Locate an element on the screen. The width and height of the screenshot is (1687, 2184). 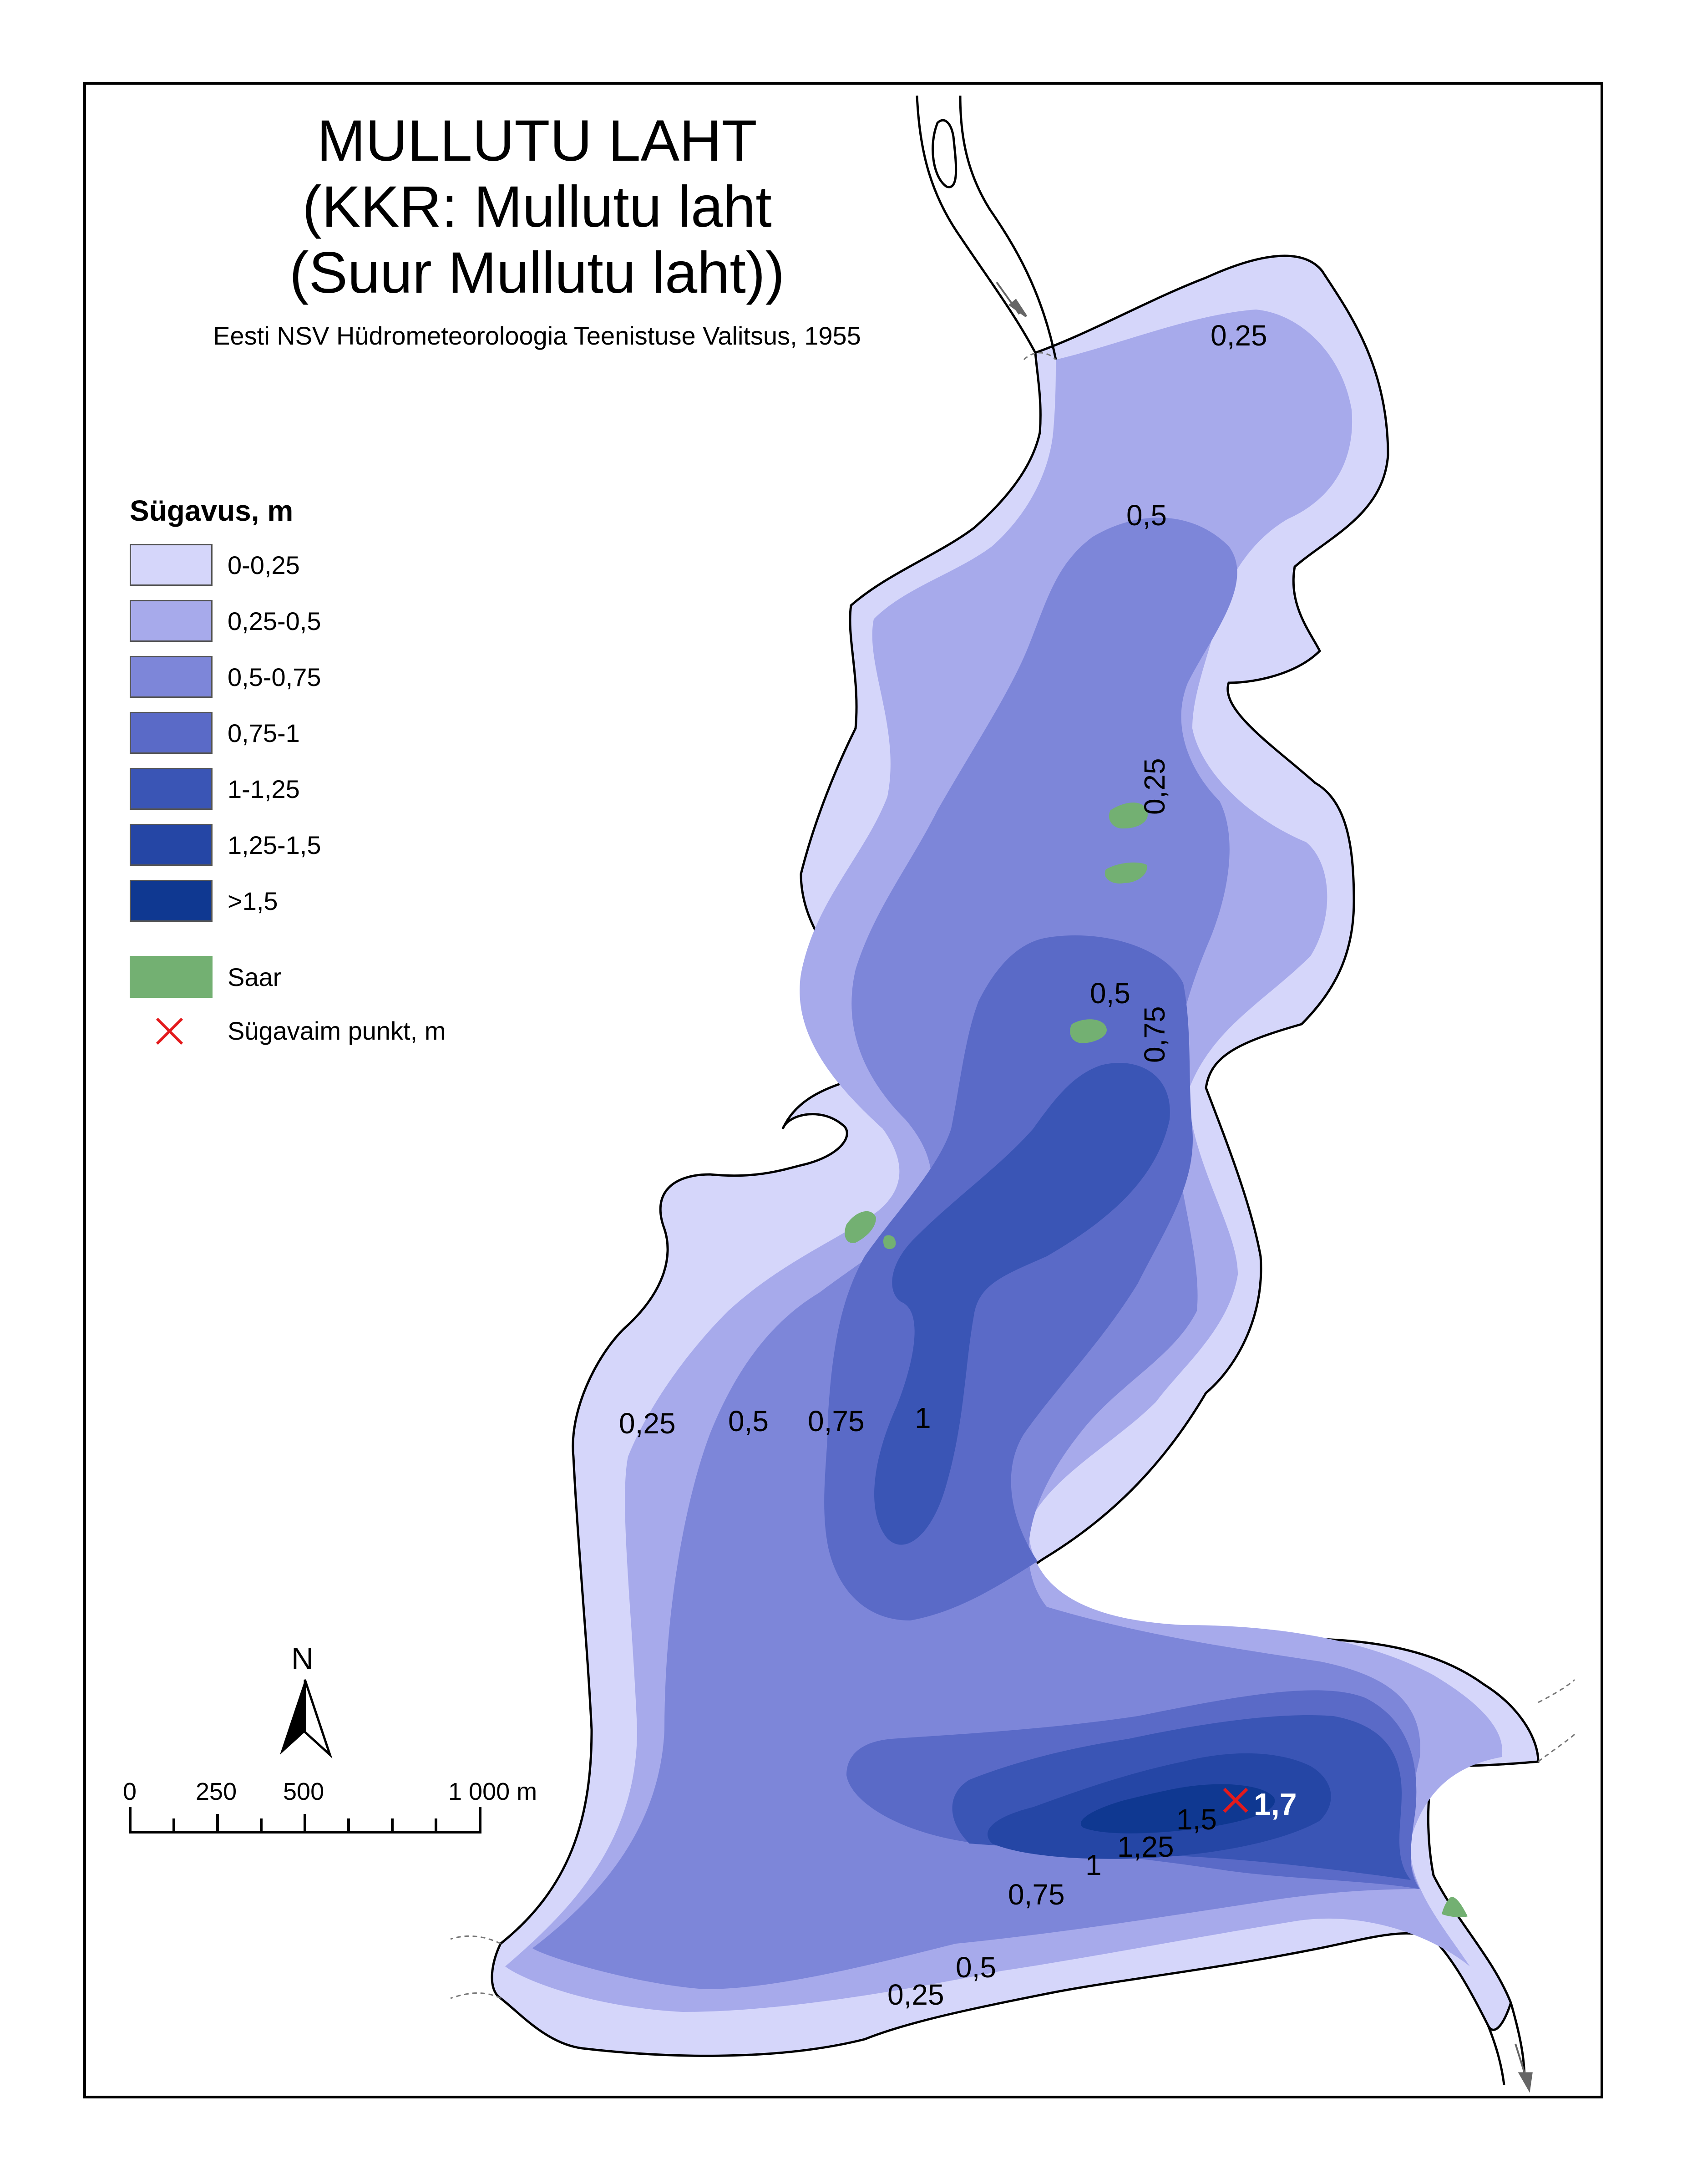
legend-label: 1-1,25 is located at coordinates (264, 789).